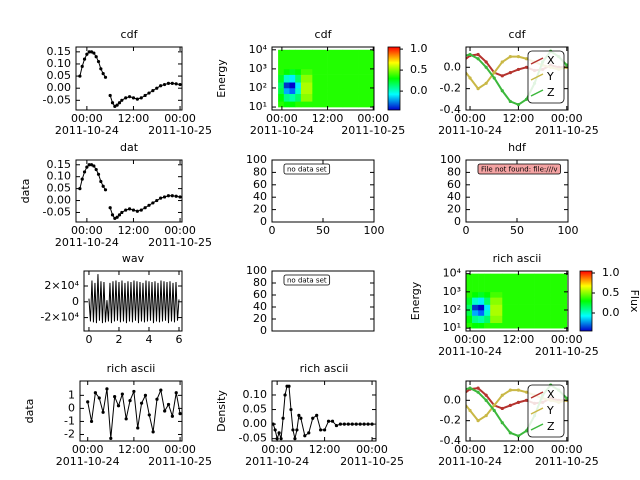  Describe the element at coordinates (59, 164) in the screenshot. I see `y-tick-label: 0.15` at that location.